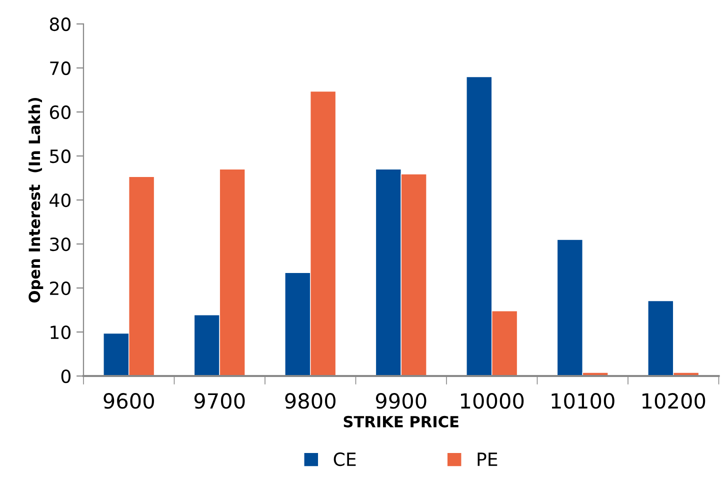 The image size is (726, 479). Describe the element at coordinates (60, 244) in the screenshot. I see `y-tick-label: 30` at that location.